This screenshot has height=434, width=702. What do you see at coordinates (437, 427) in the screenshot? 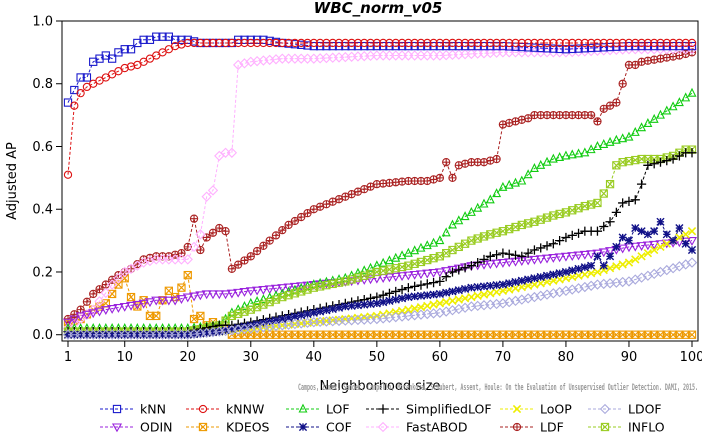
I see `legend-label: FastABOD` at bounding box center [437, 427].